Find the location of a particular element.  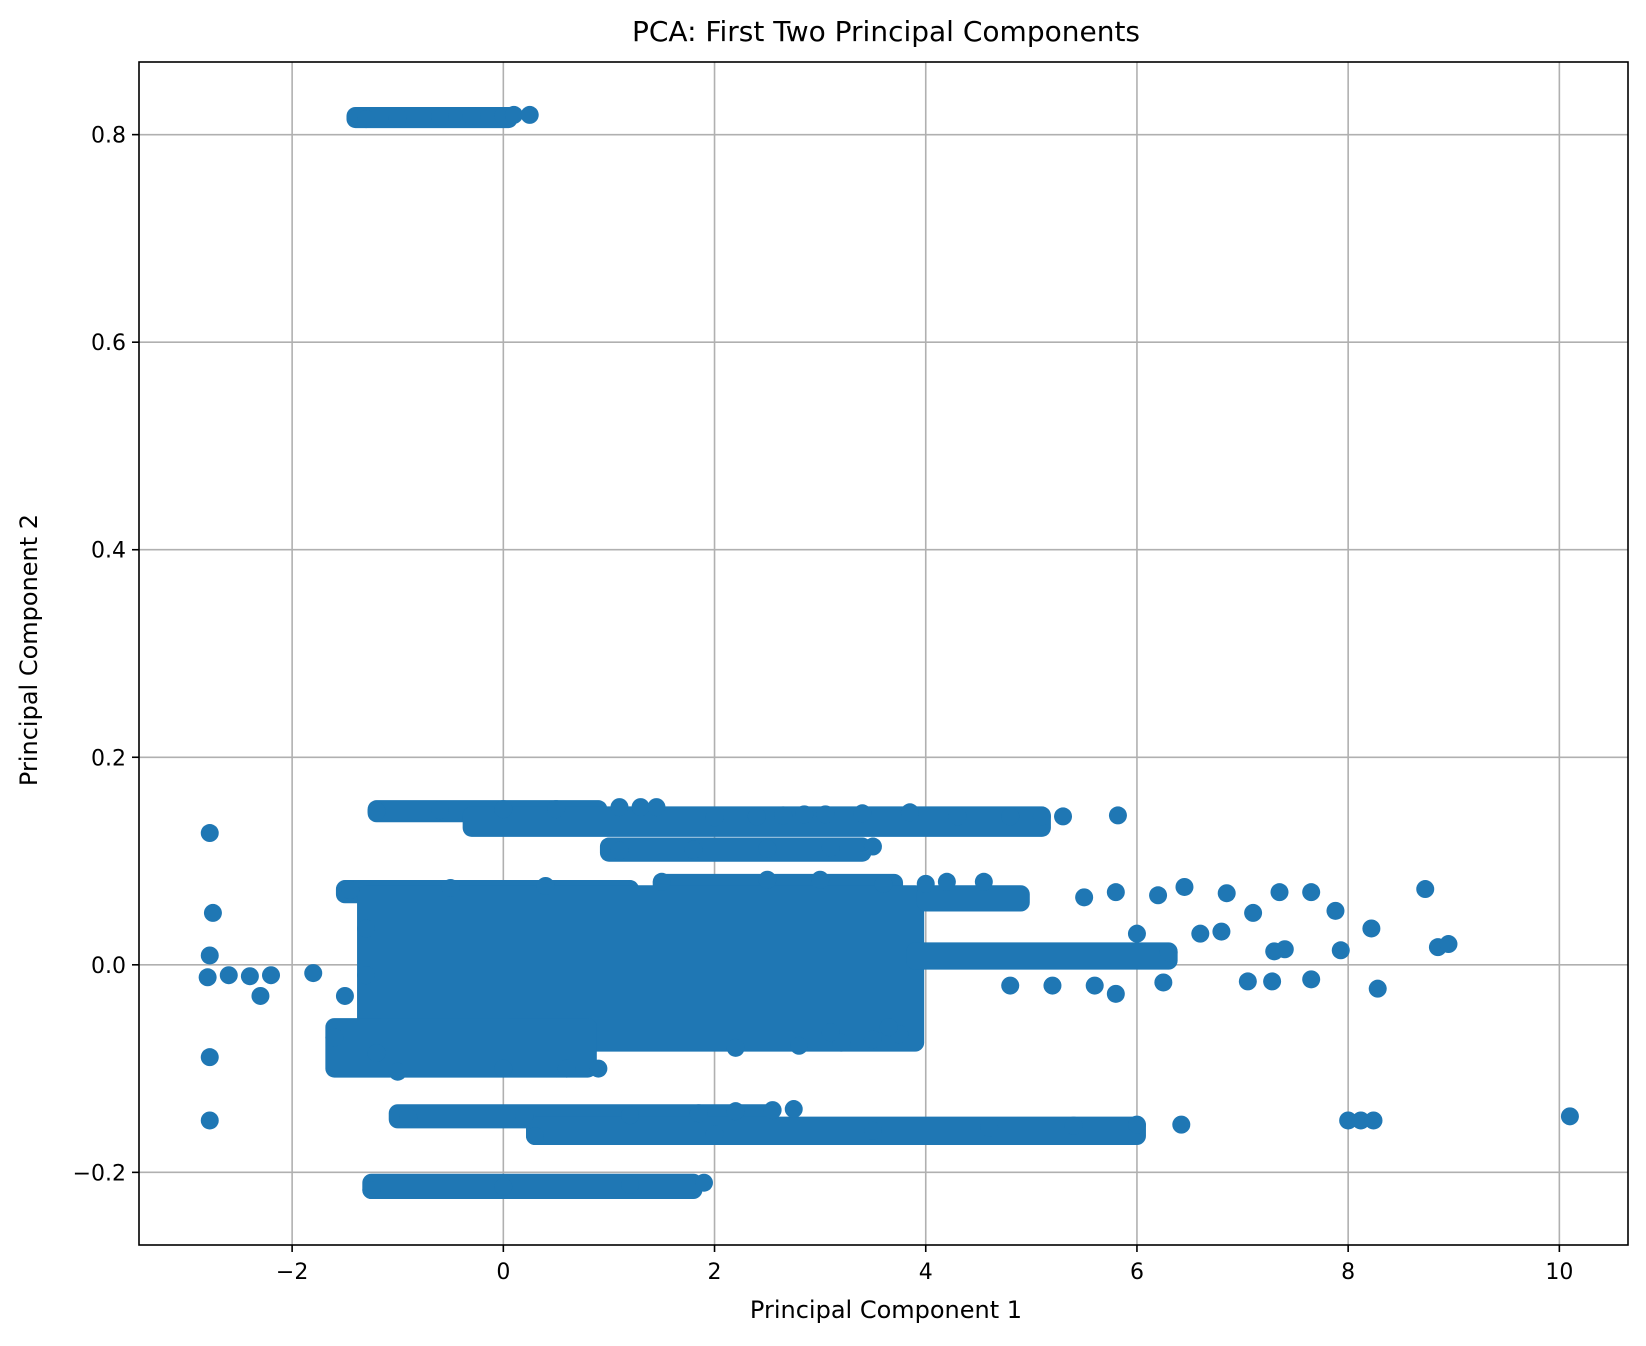

y-tick-label: 0.6 is located at coordinates (108, 343).